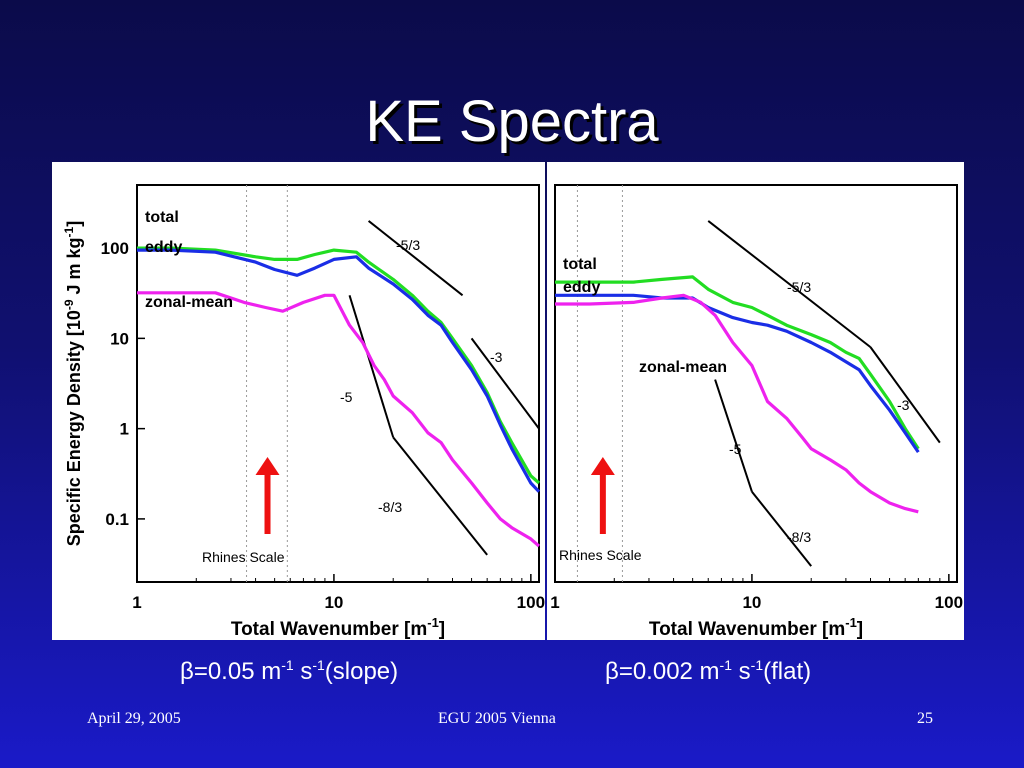 This screenshot has height=768, width=1024. What do you see at coordinates (289, 671) in the screenshot?
I see `caption-left: β=0.05 m-1 s-1(slope)` at bounding box center [289, 671].